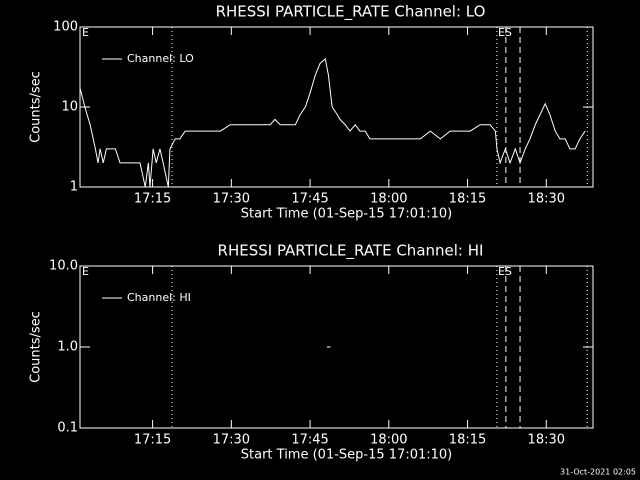  What do you see at coordinates (598, 472) in the screenshot?
I see `timestamp: 31-Oct-2021 02:05` at bounding box center [598, 472].